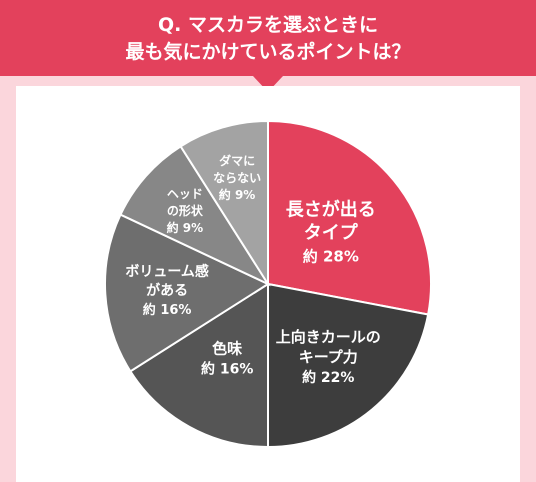 The image size is (536, 482). Describe the element at coordinates (268, 52) in the screenshot. I see `question-line-2: 最も気にかけているポイントは？` at that location.